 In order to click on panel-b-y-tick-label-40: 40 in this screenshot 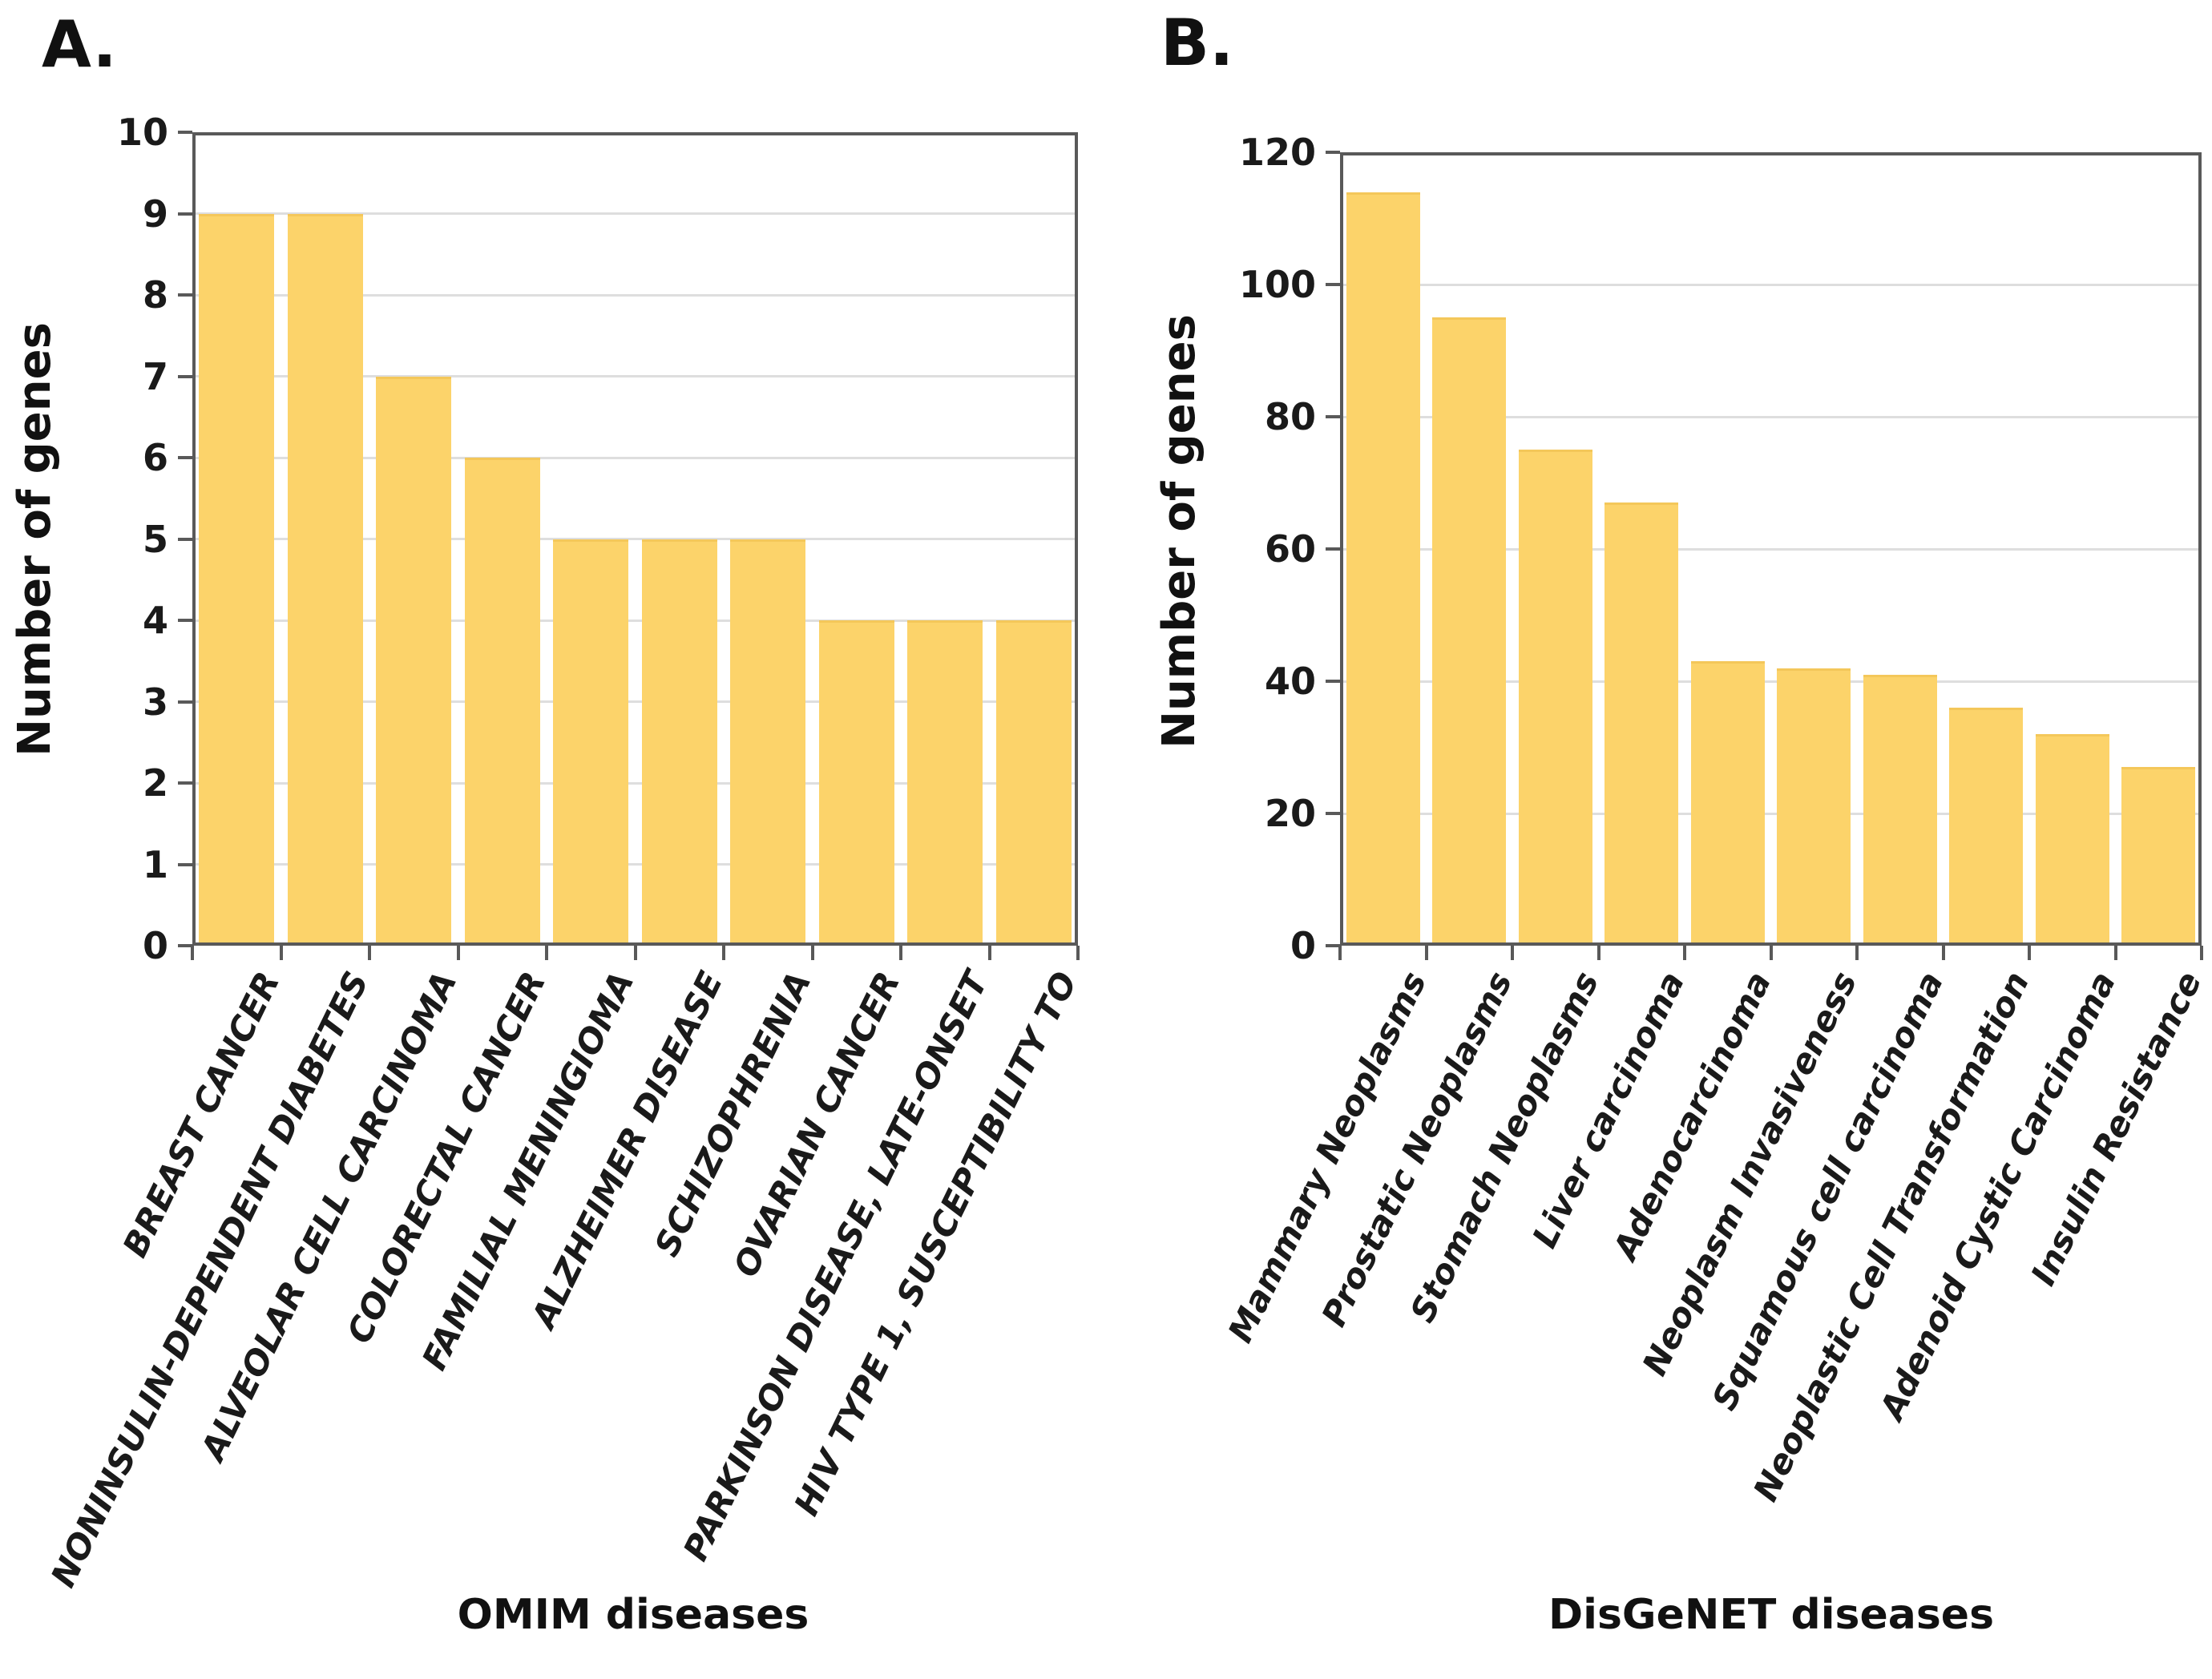, I will do `click(1290, 681)`.